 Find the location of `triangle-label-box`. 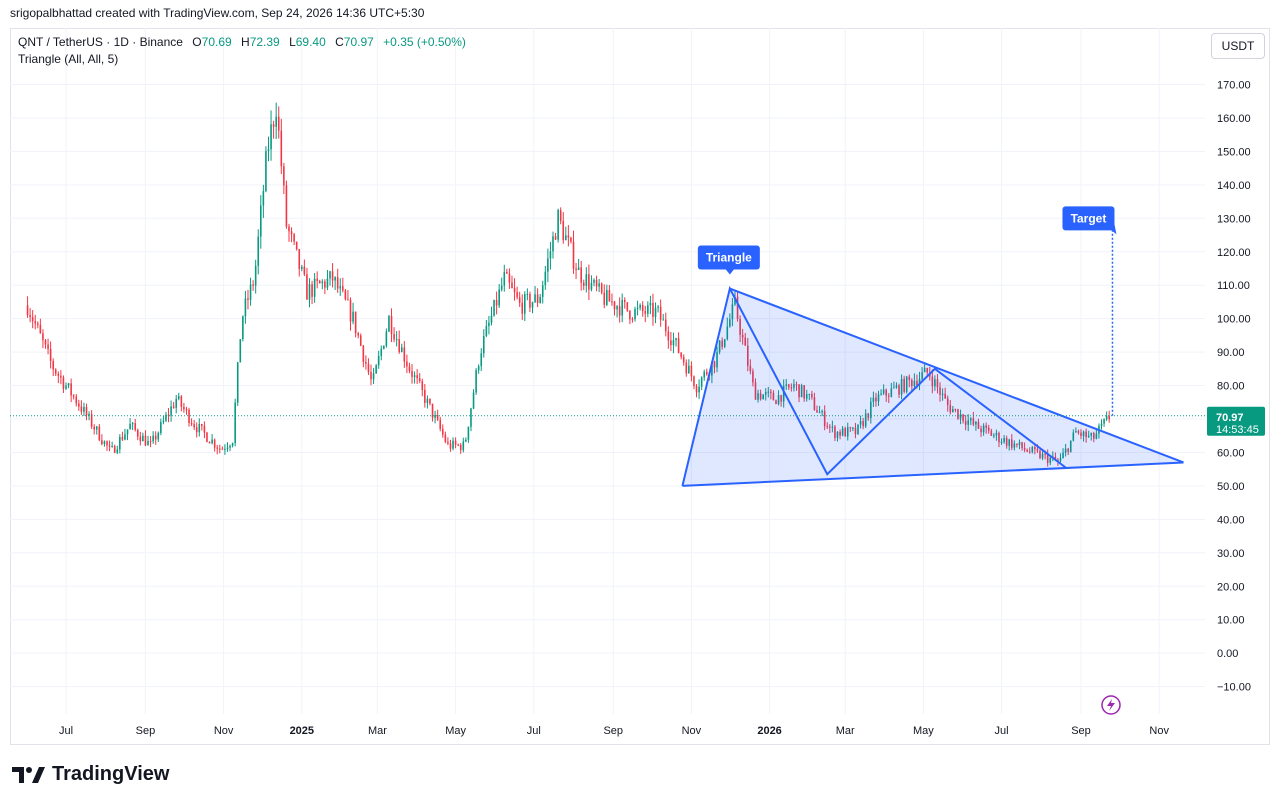

triangle-label-box is located at coordinates (728, 257).